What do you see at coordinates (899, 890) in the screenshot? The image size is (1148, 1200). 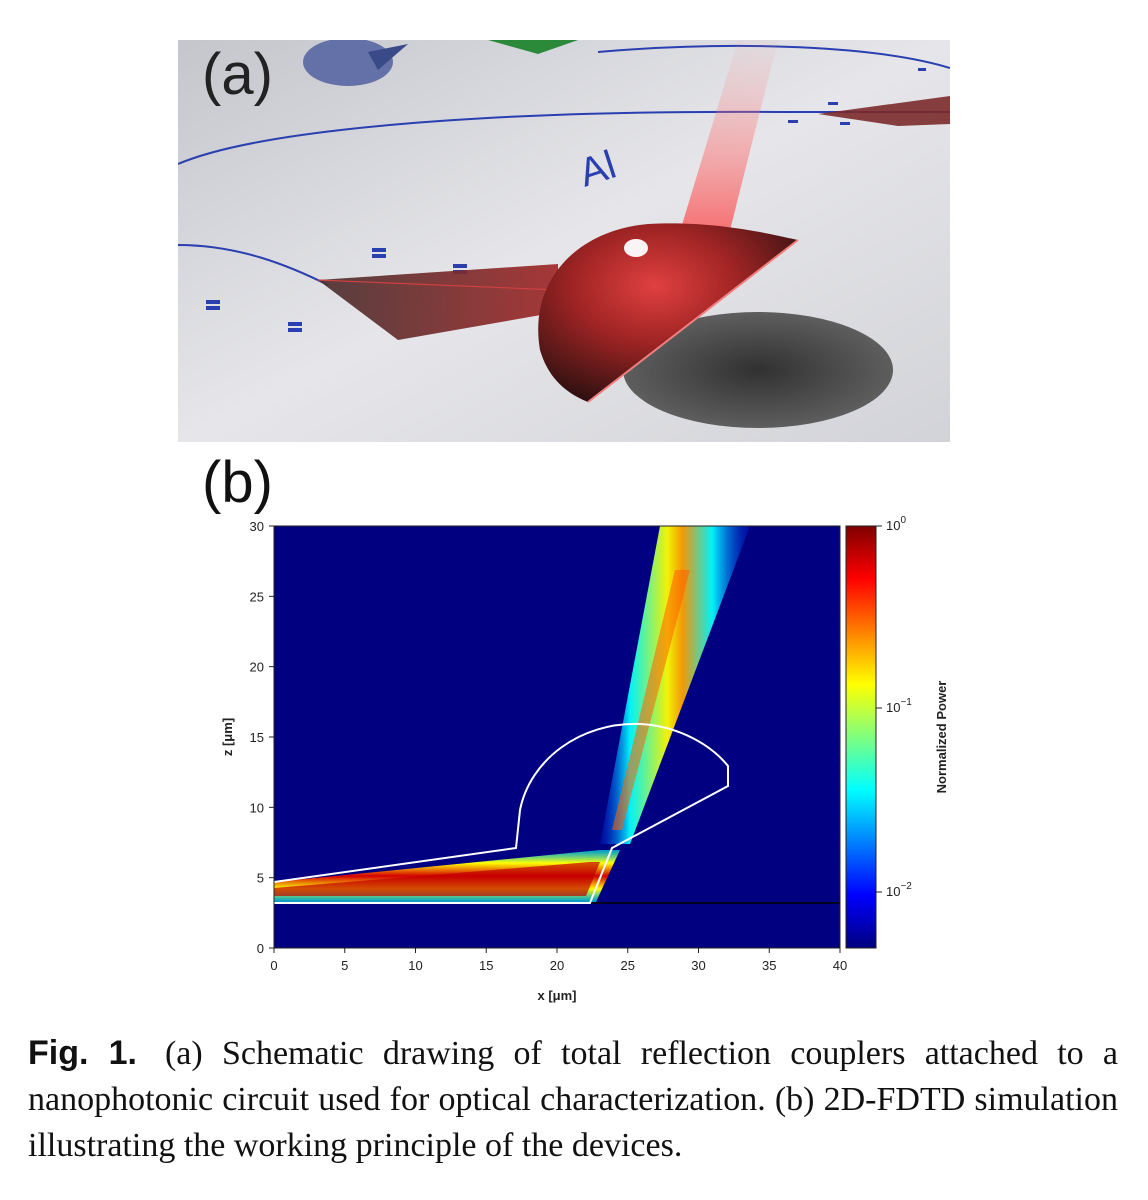 I see `colorbar-tick-3: 10⁻²` at bounding box center [899, 890].